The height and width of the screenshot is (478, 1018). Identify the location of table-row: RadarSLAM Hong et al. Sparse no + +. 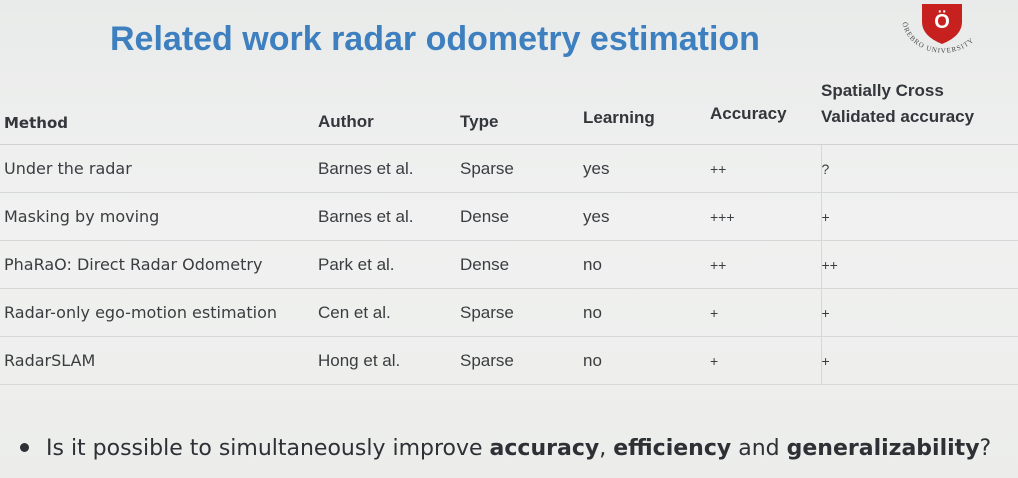
(509, 360).